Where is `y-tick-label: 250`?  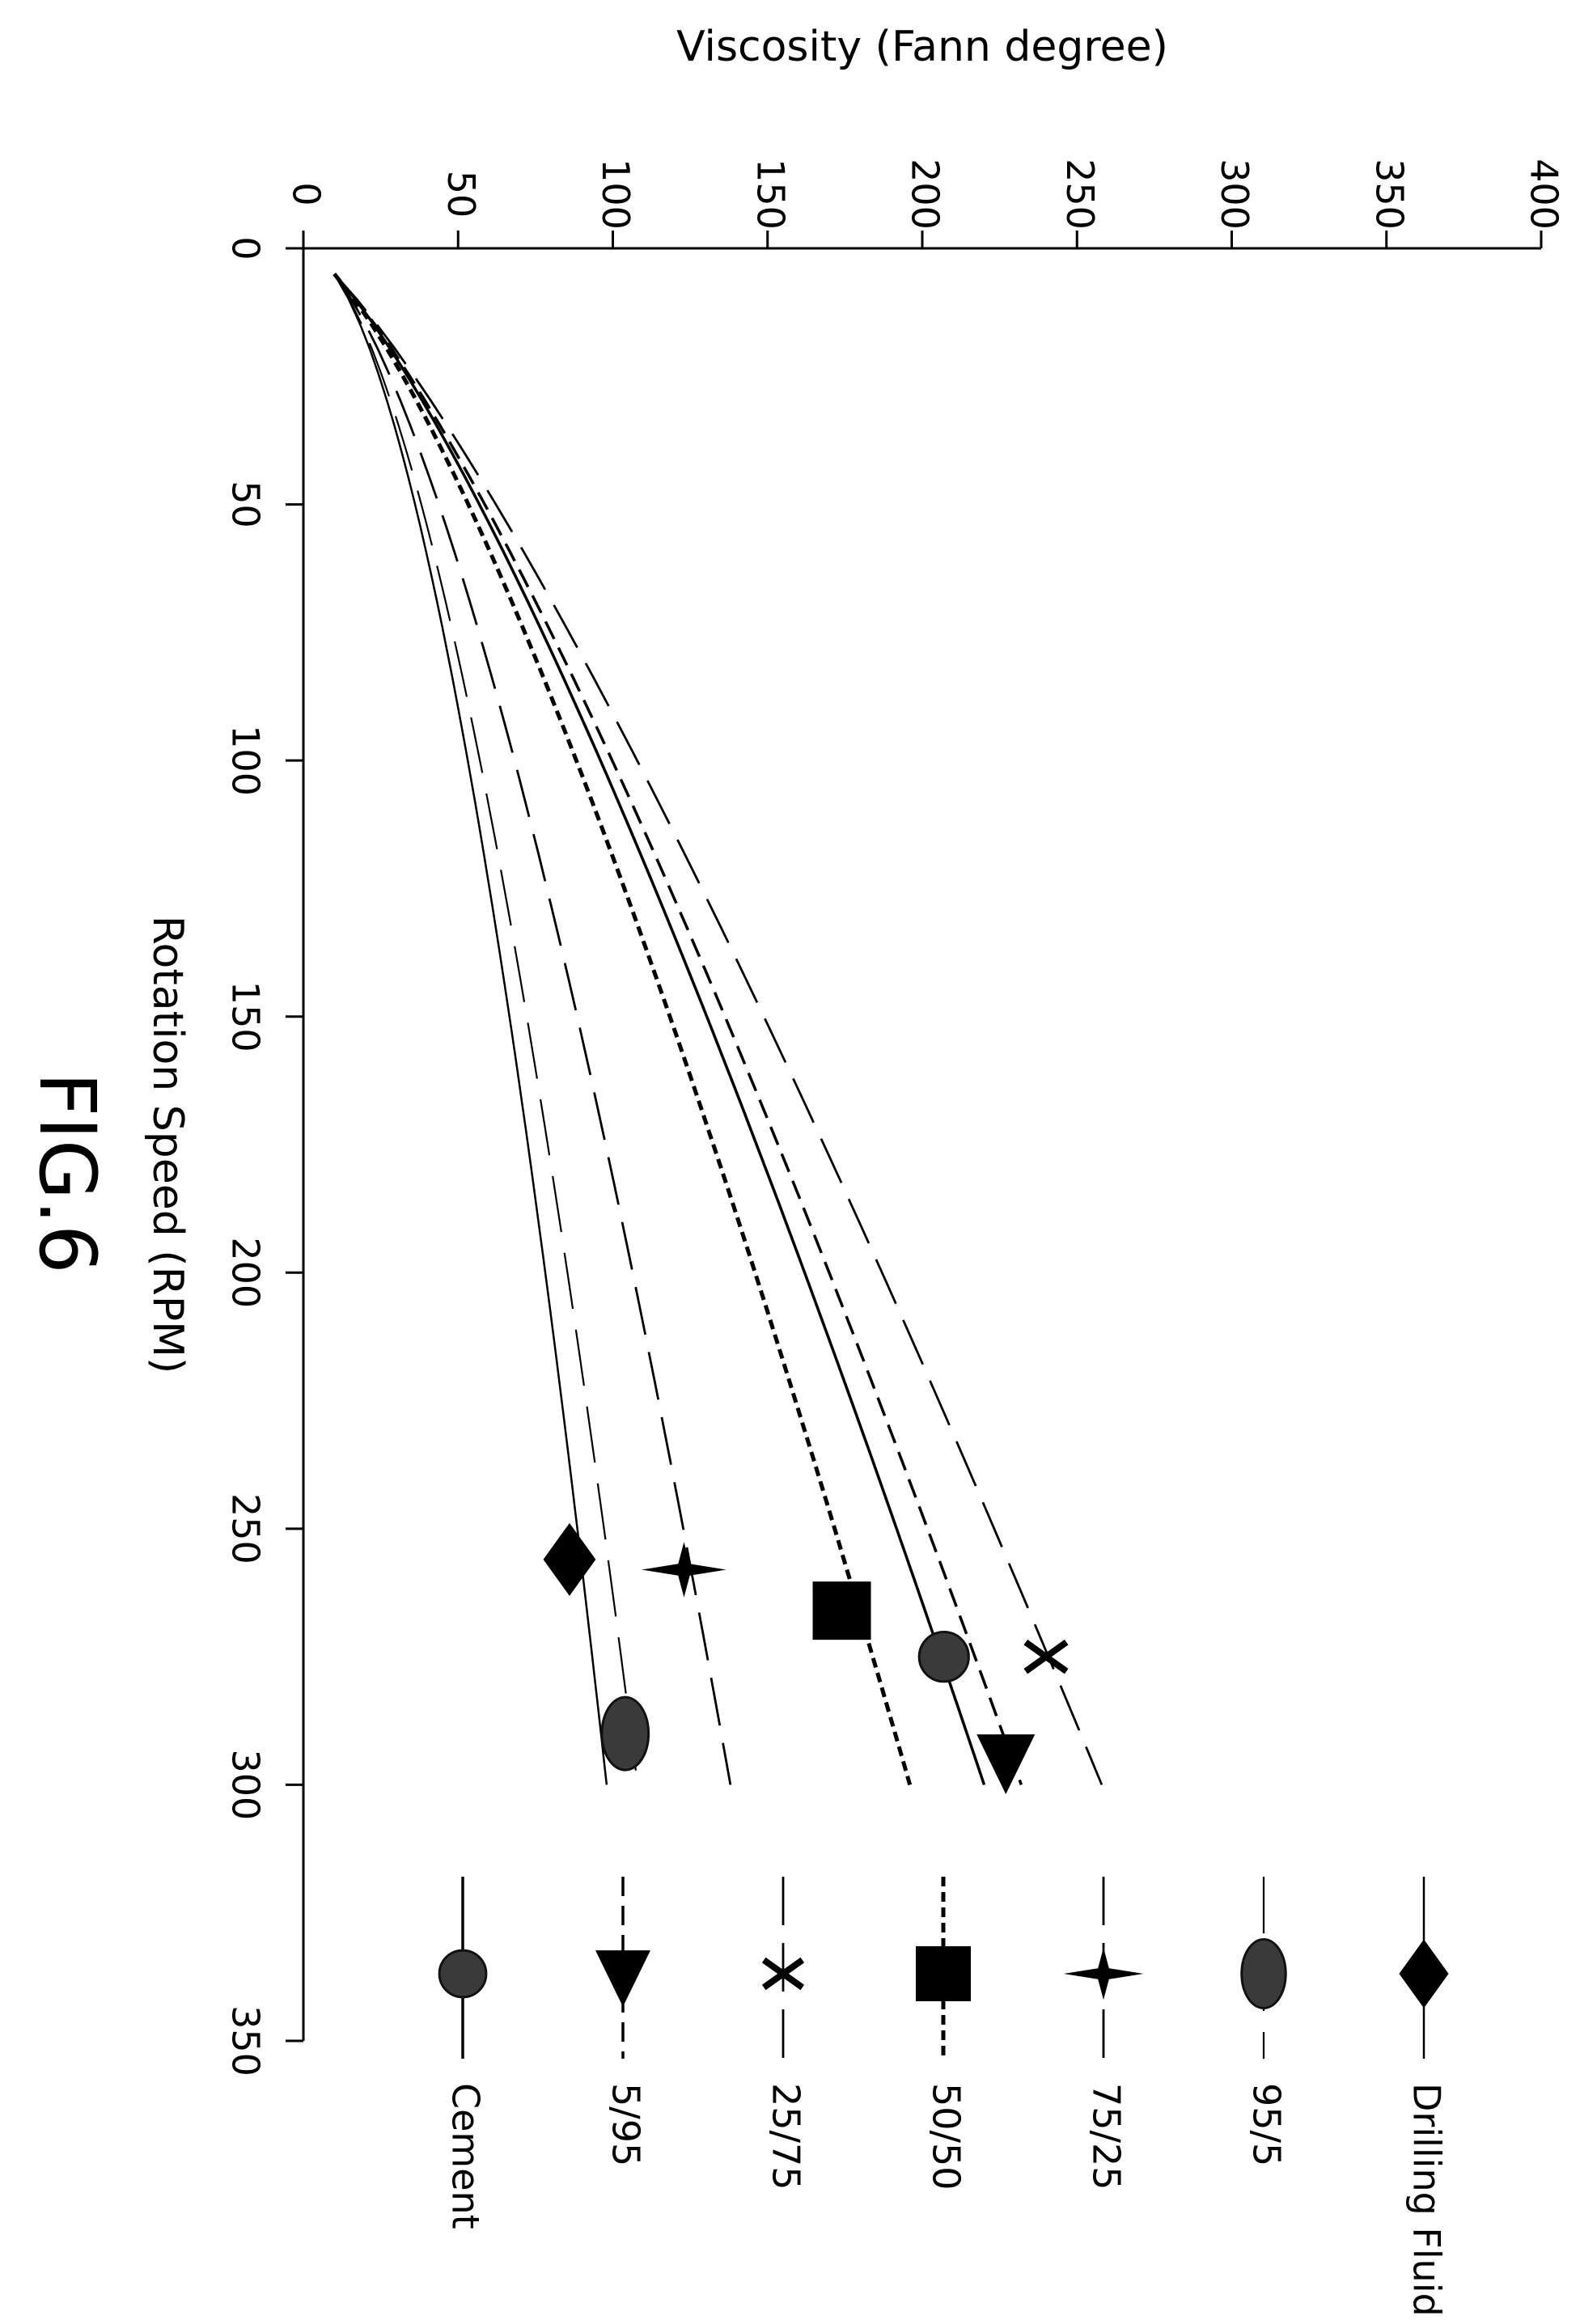
y-tick-label: 250 is located at coordinates (1080, 194).